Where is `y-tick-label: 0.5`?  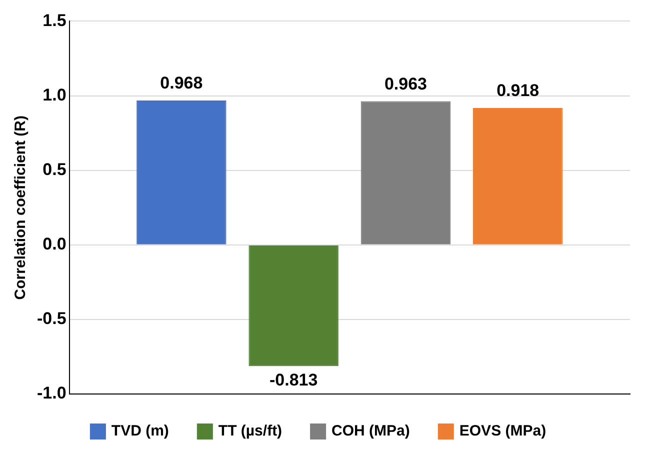 y-tick-label: 0.5 is located at coordinates (54, 170).